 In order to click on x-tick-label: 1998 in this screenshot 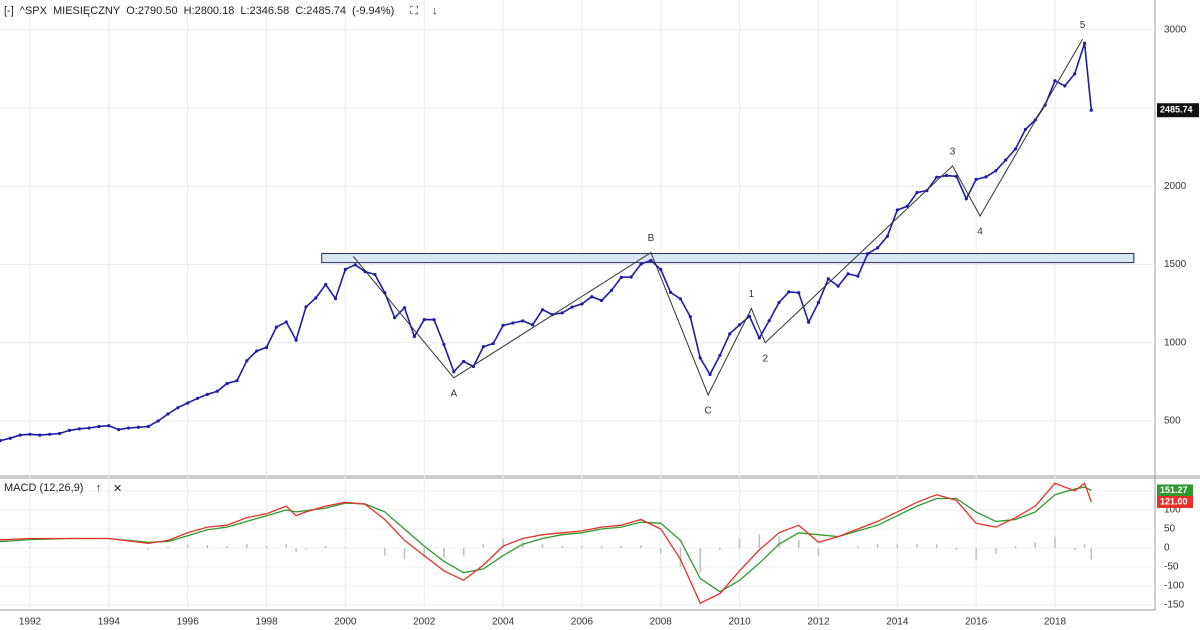, I will do `click(266, 622)`.